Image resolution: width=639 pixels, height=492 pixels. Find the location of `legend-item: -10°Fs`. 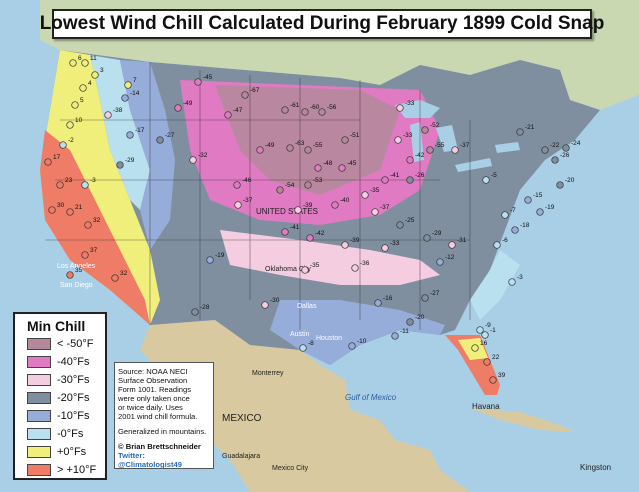

legend-item: -10°Fs is located at coordinates (66, 416).